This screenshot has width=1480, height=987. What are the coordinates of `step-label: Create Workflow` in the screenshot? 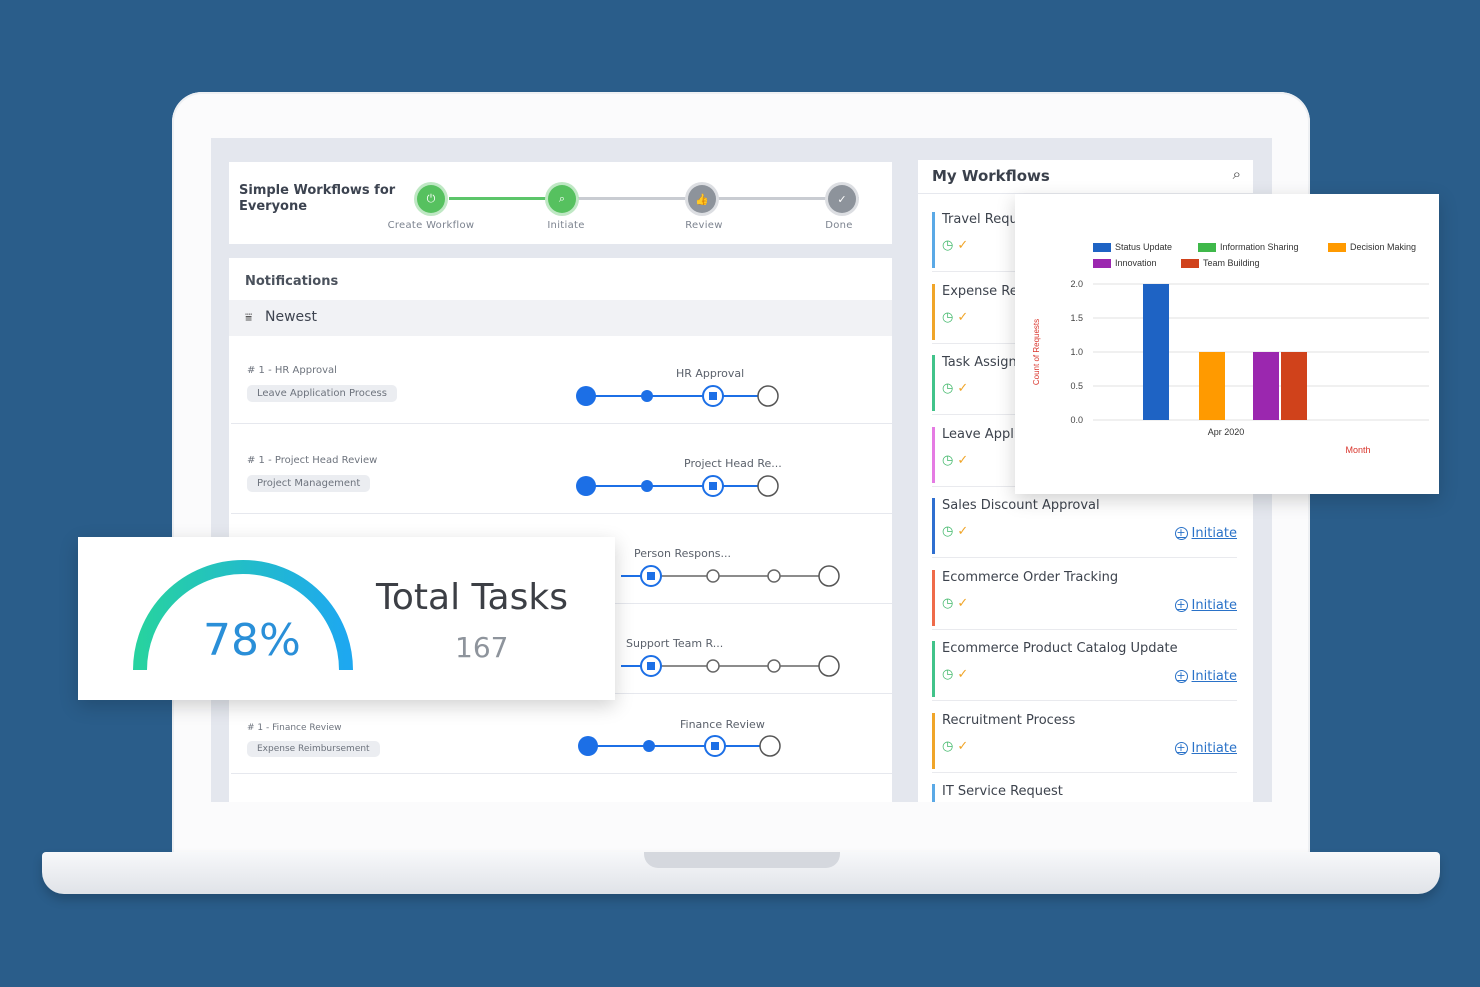 It's located at (431, 225).